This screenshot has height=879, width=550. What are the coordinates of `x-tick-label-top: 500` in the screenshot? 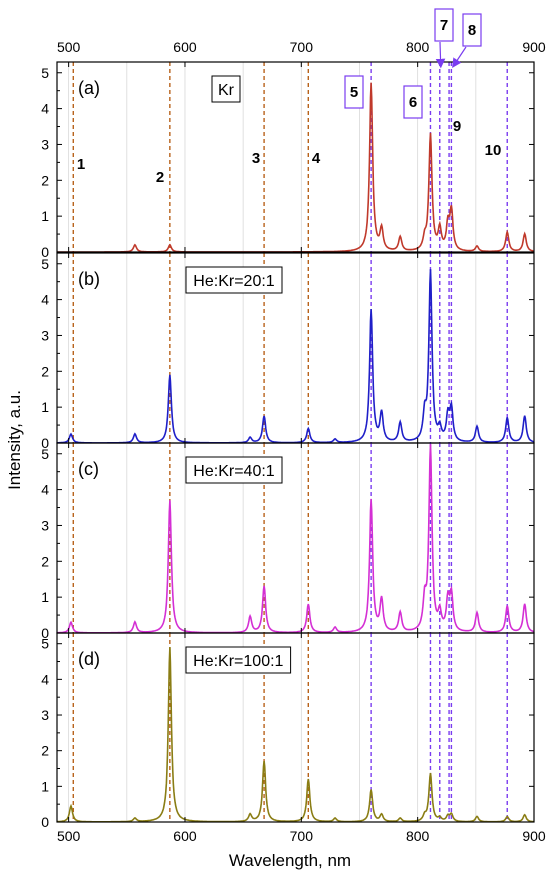 It's located at (69, 47).